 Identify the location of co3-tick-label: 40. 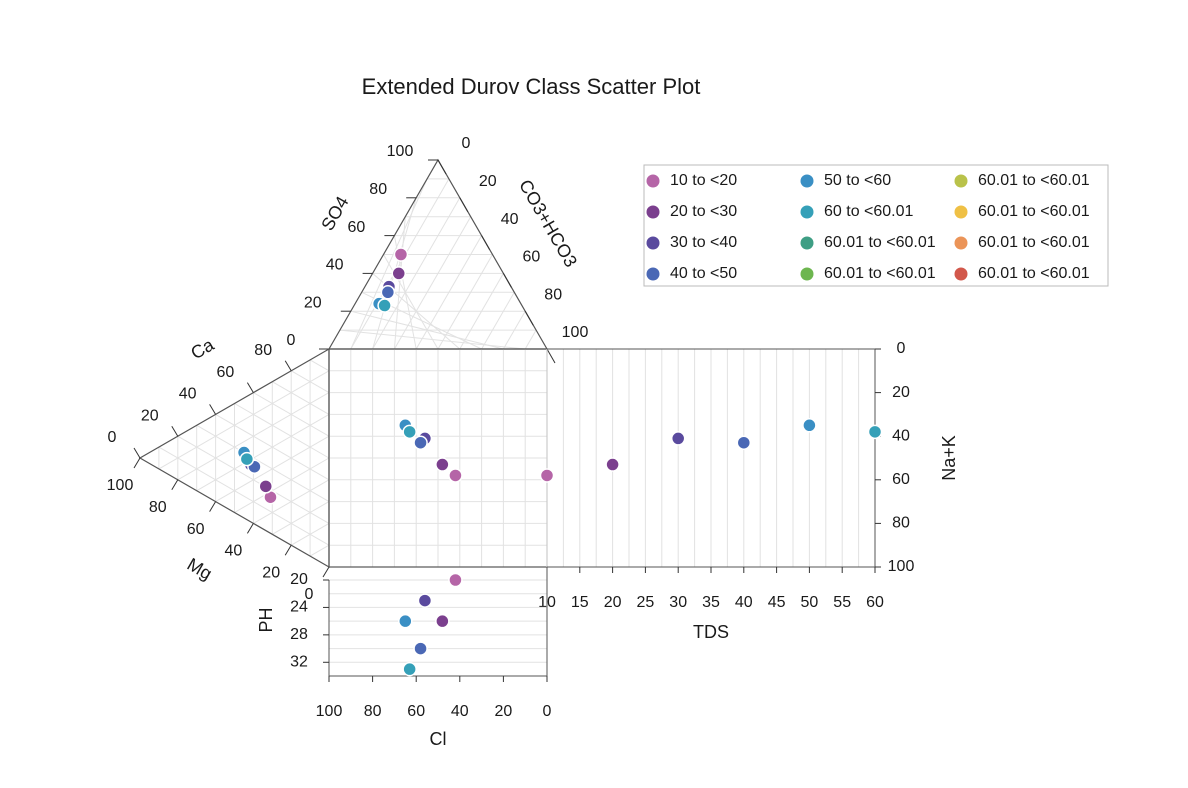
(510, 219).